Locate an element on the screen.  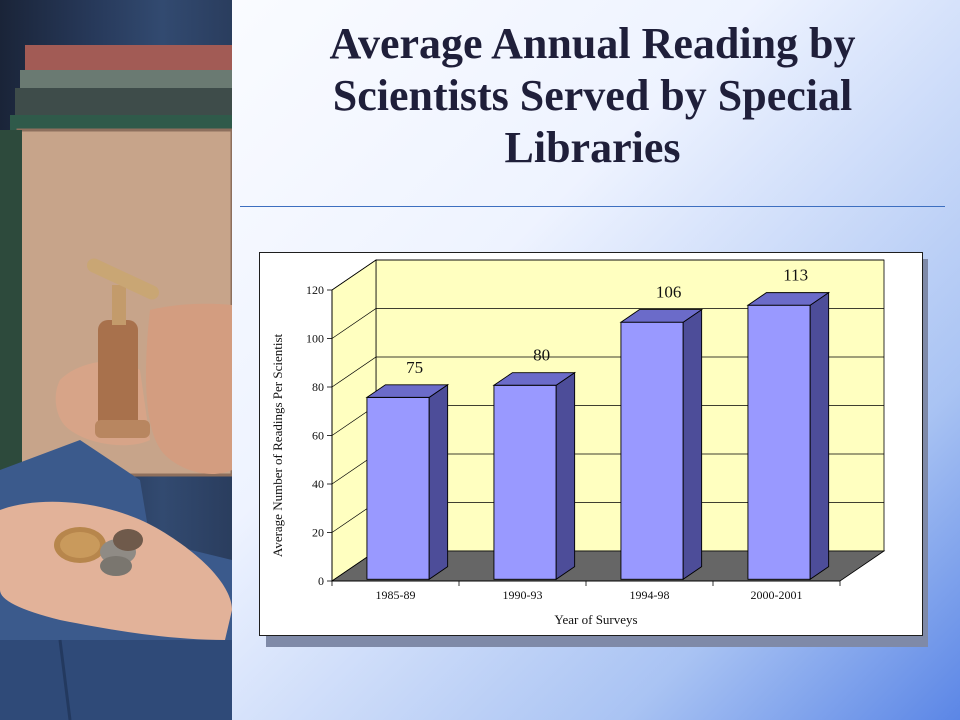
title-divider is located at coordinates (592, 206).